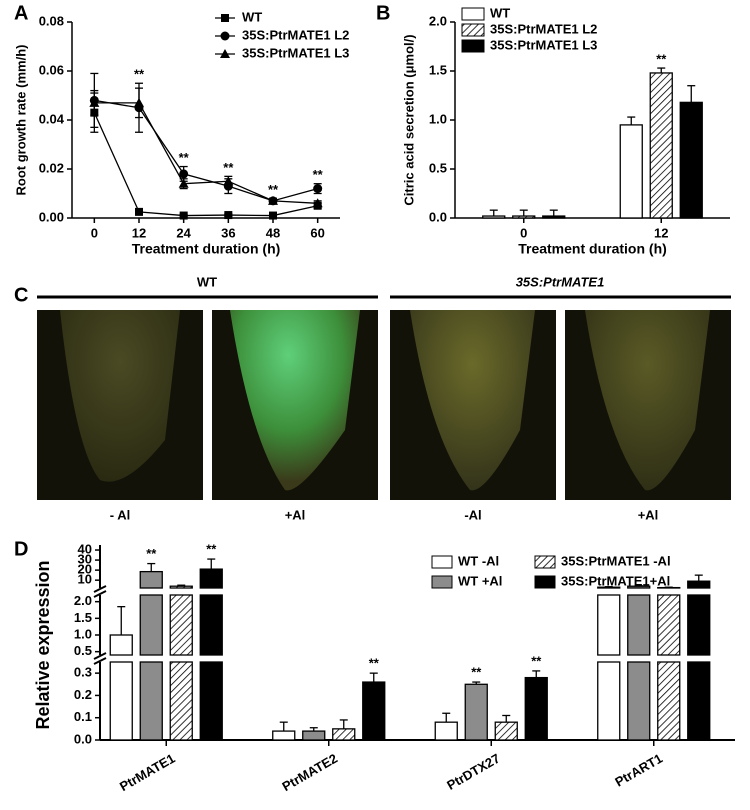 Image resolution: width=750 pixels, height=810 pixels. I want to click on y-tick-label: 20, so click(85, 569).